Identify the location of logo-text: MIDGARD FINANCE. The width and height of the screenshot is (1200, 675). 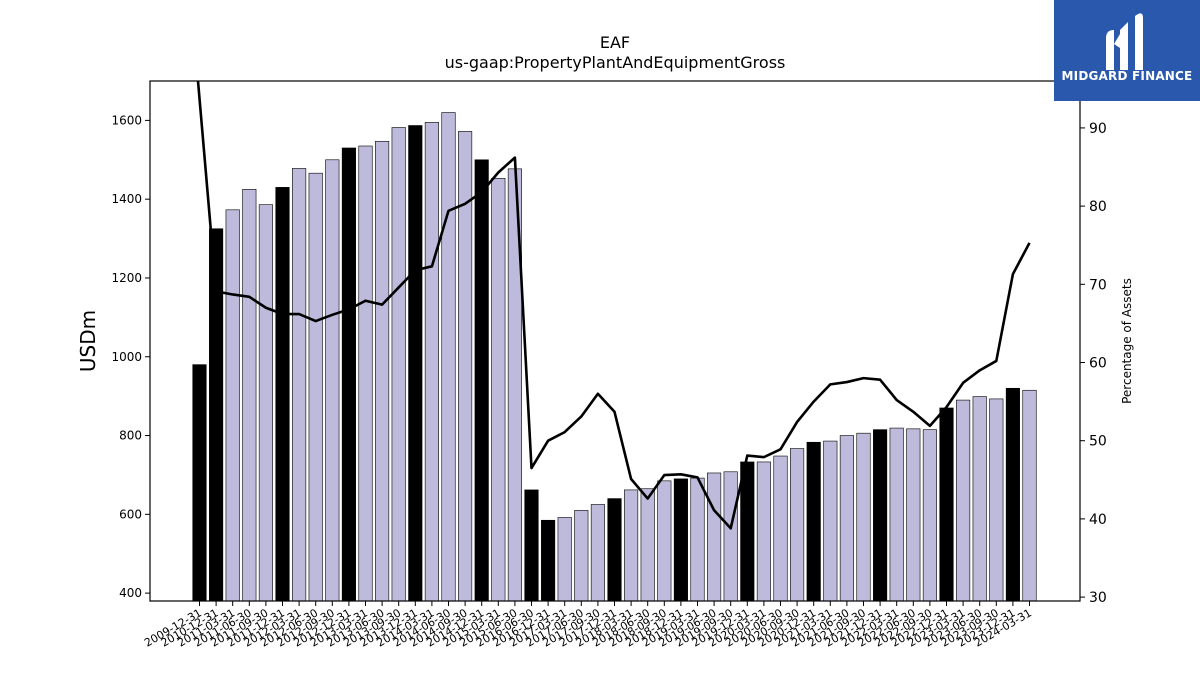
(1127, 76).